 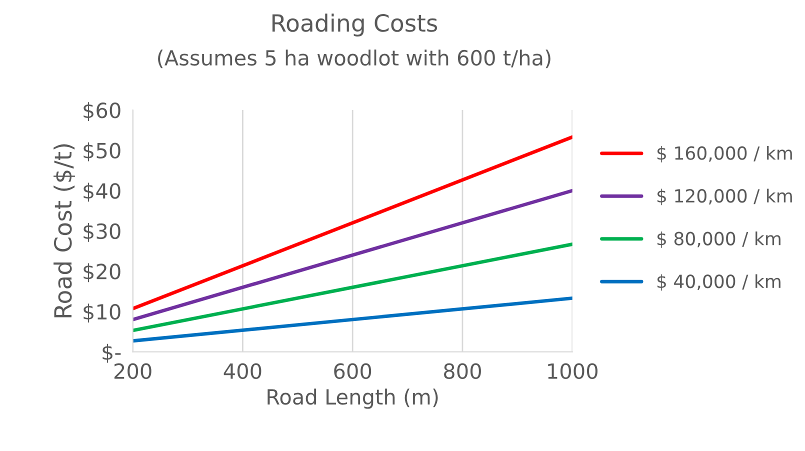 I want to click on x-tick-label: 800, so click(x=462, y=371).